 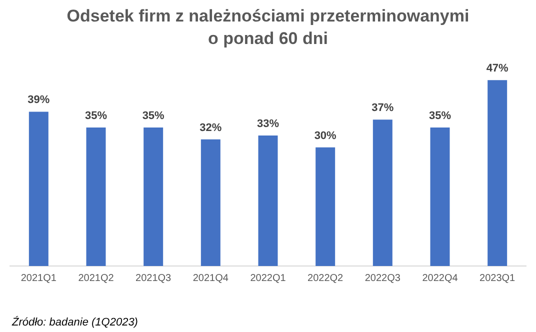 What do you see at coordinates (38, 278) in the screenshot?
I see `x-tick-label: 2021Q1` at bounding box center [38, 278].